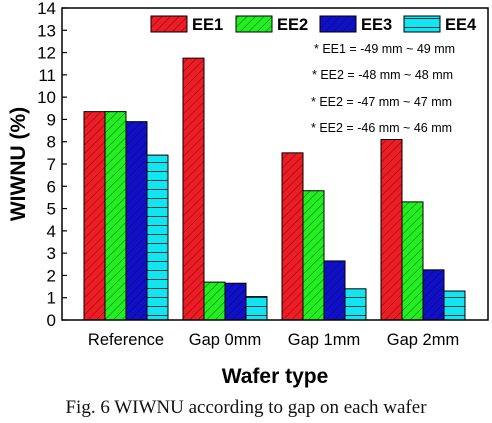 The height and width of the screenshot is (423, 492). I want to click on x-axis-title: Wafer type, so click(275, 376).